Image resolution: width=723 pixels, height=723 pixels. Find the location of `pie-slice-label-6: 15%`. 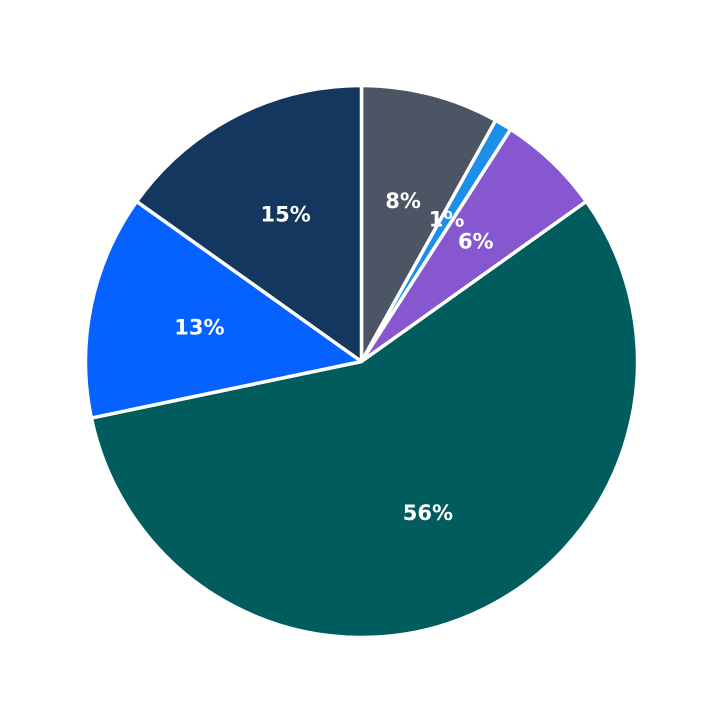

pie-slice-label-6: 15% is located at coordinates (285, 214).